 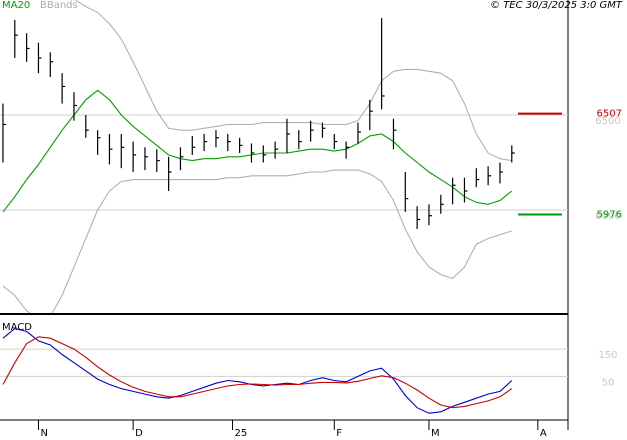 What do you see at coordinates (543, 433) in the screenshot?
I see `x-tick-label: A` at bounding box center [543, 433].